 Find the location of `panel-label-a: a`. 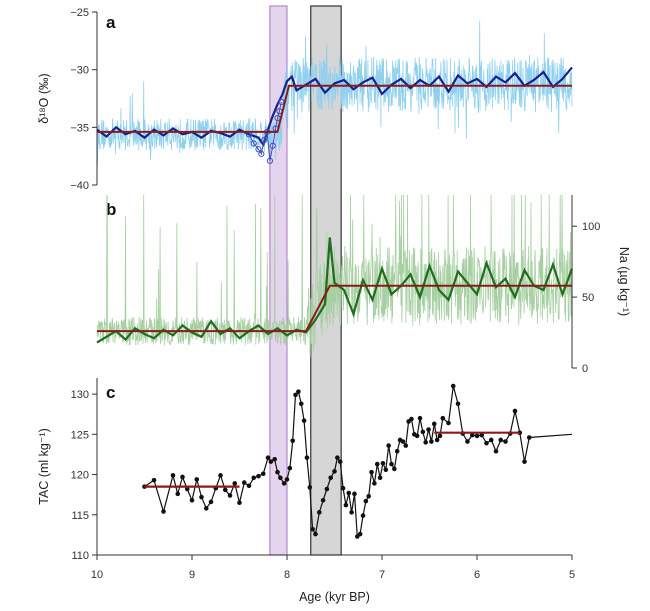

panel-label-a: a is located at coordinates (111, 22).